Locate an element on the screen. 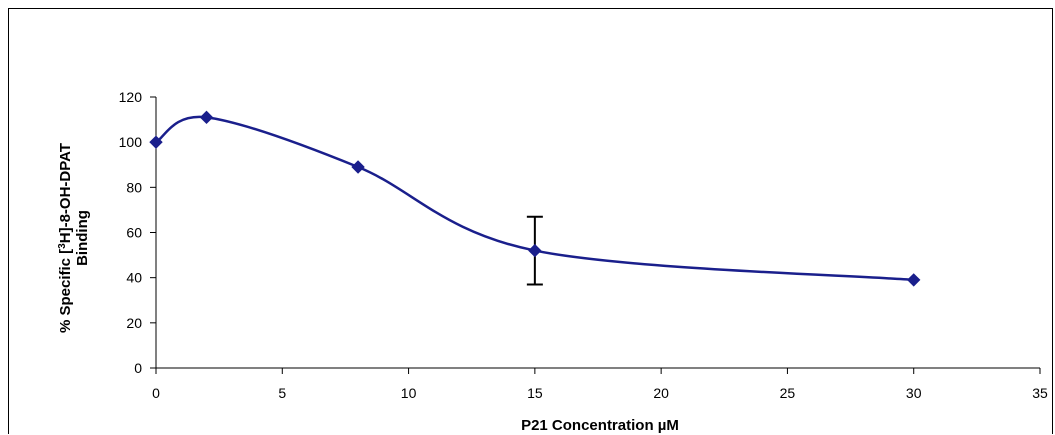 This screenshot has height=435, width=1055. y-axis-title-line2: Binding is located at coordinates (82, 238).